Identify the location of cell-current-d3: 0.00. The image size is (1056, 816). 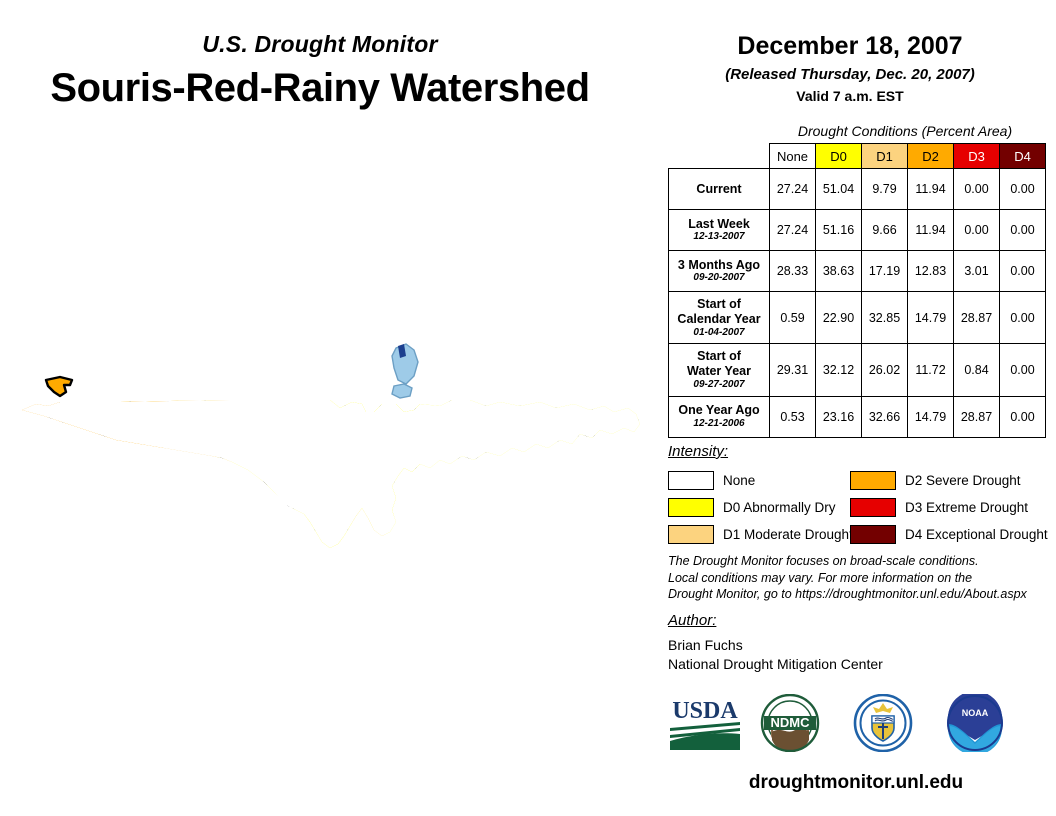
(976, 189).